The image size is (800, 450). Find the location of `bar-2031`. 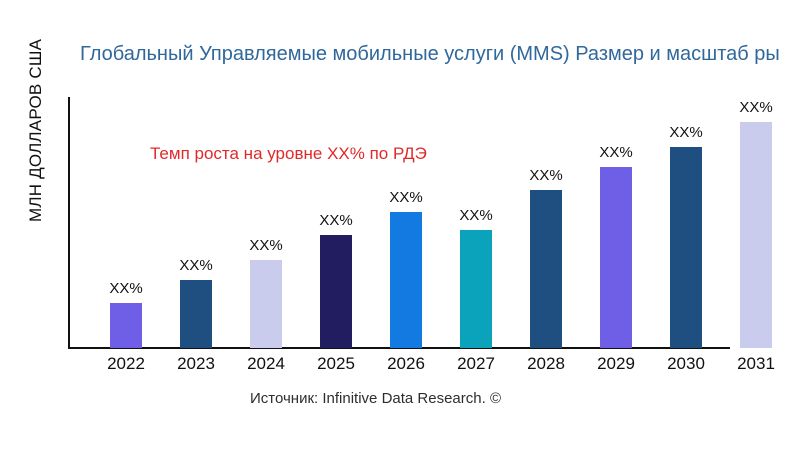

bar-2031 is located at coordinates (756, 235).